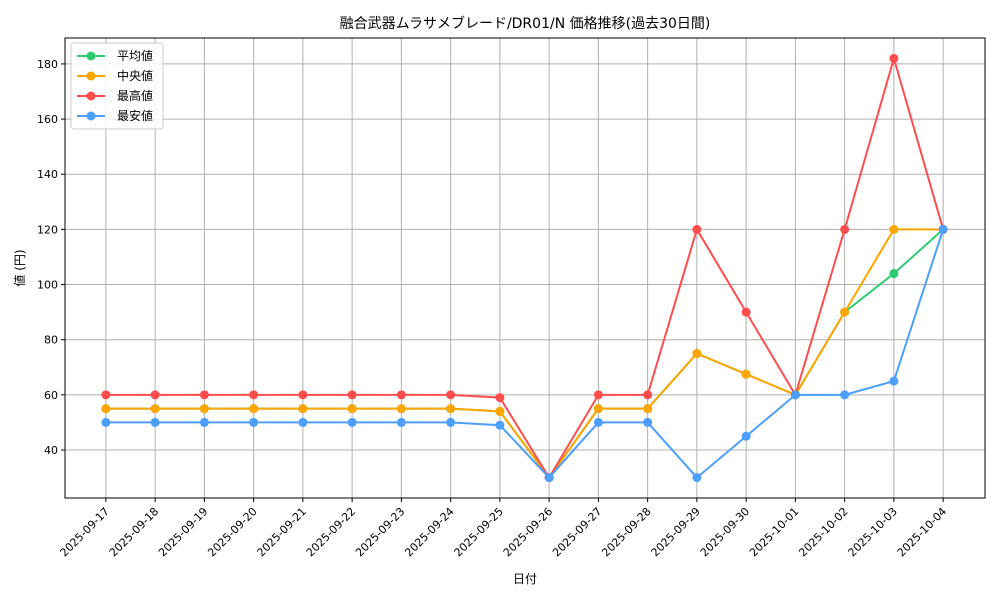 This screenshot has width=1000, height=600. Describe the element at coordinates (85, 532) in the screenshot. I see `x-tick-label: 2025-09-17` at that location.